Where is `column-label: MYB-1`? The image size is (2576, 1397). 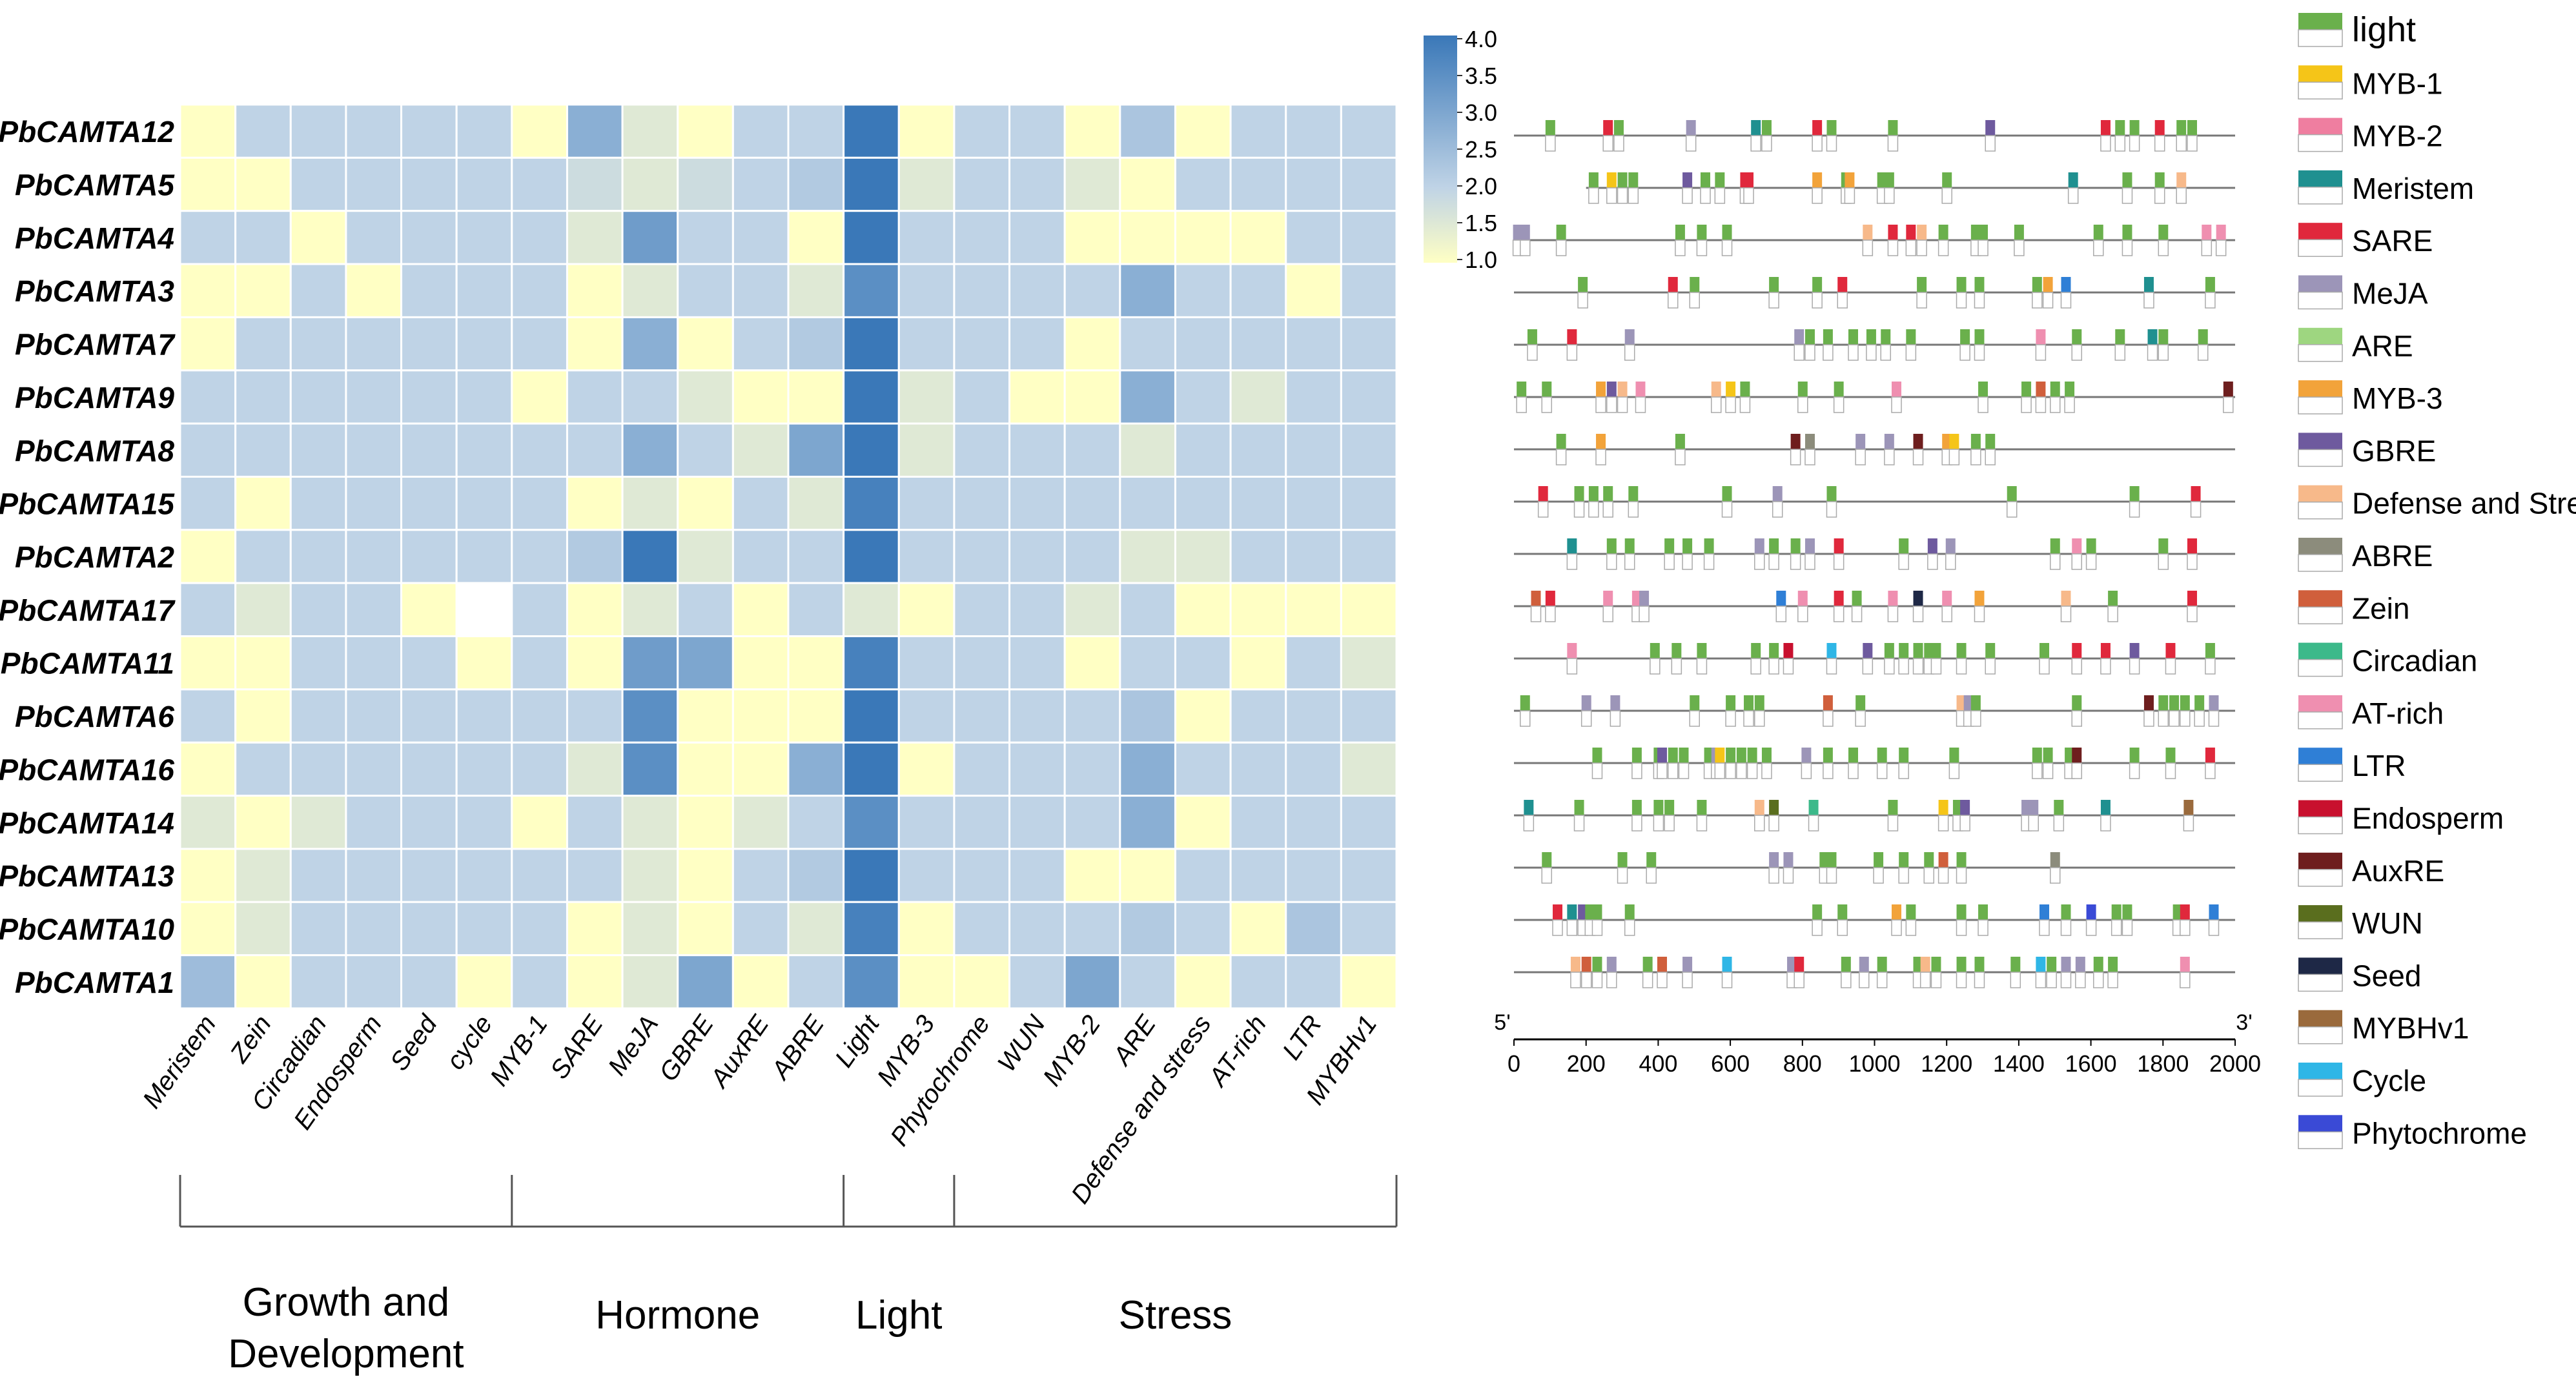
column-label: MYB-1 is located at coordinates (519, 1051).